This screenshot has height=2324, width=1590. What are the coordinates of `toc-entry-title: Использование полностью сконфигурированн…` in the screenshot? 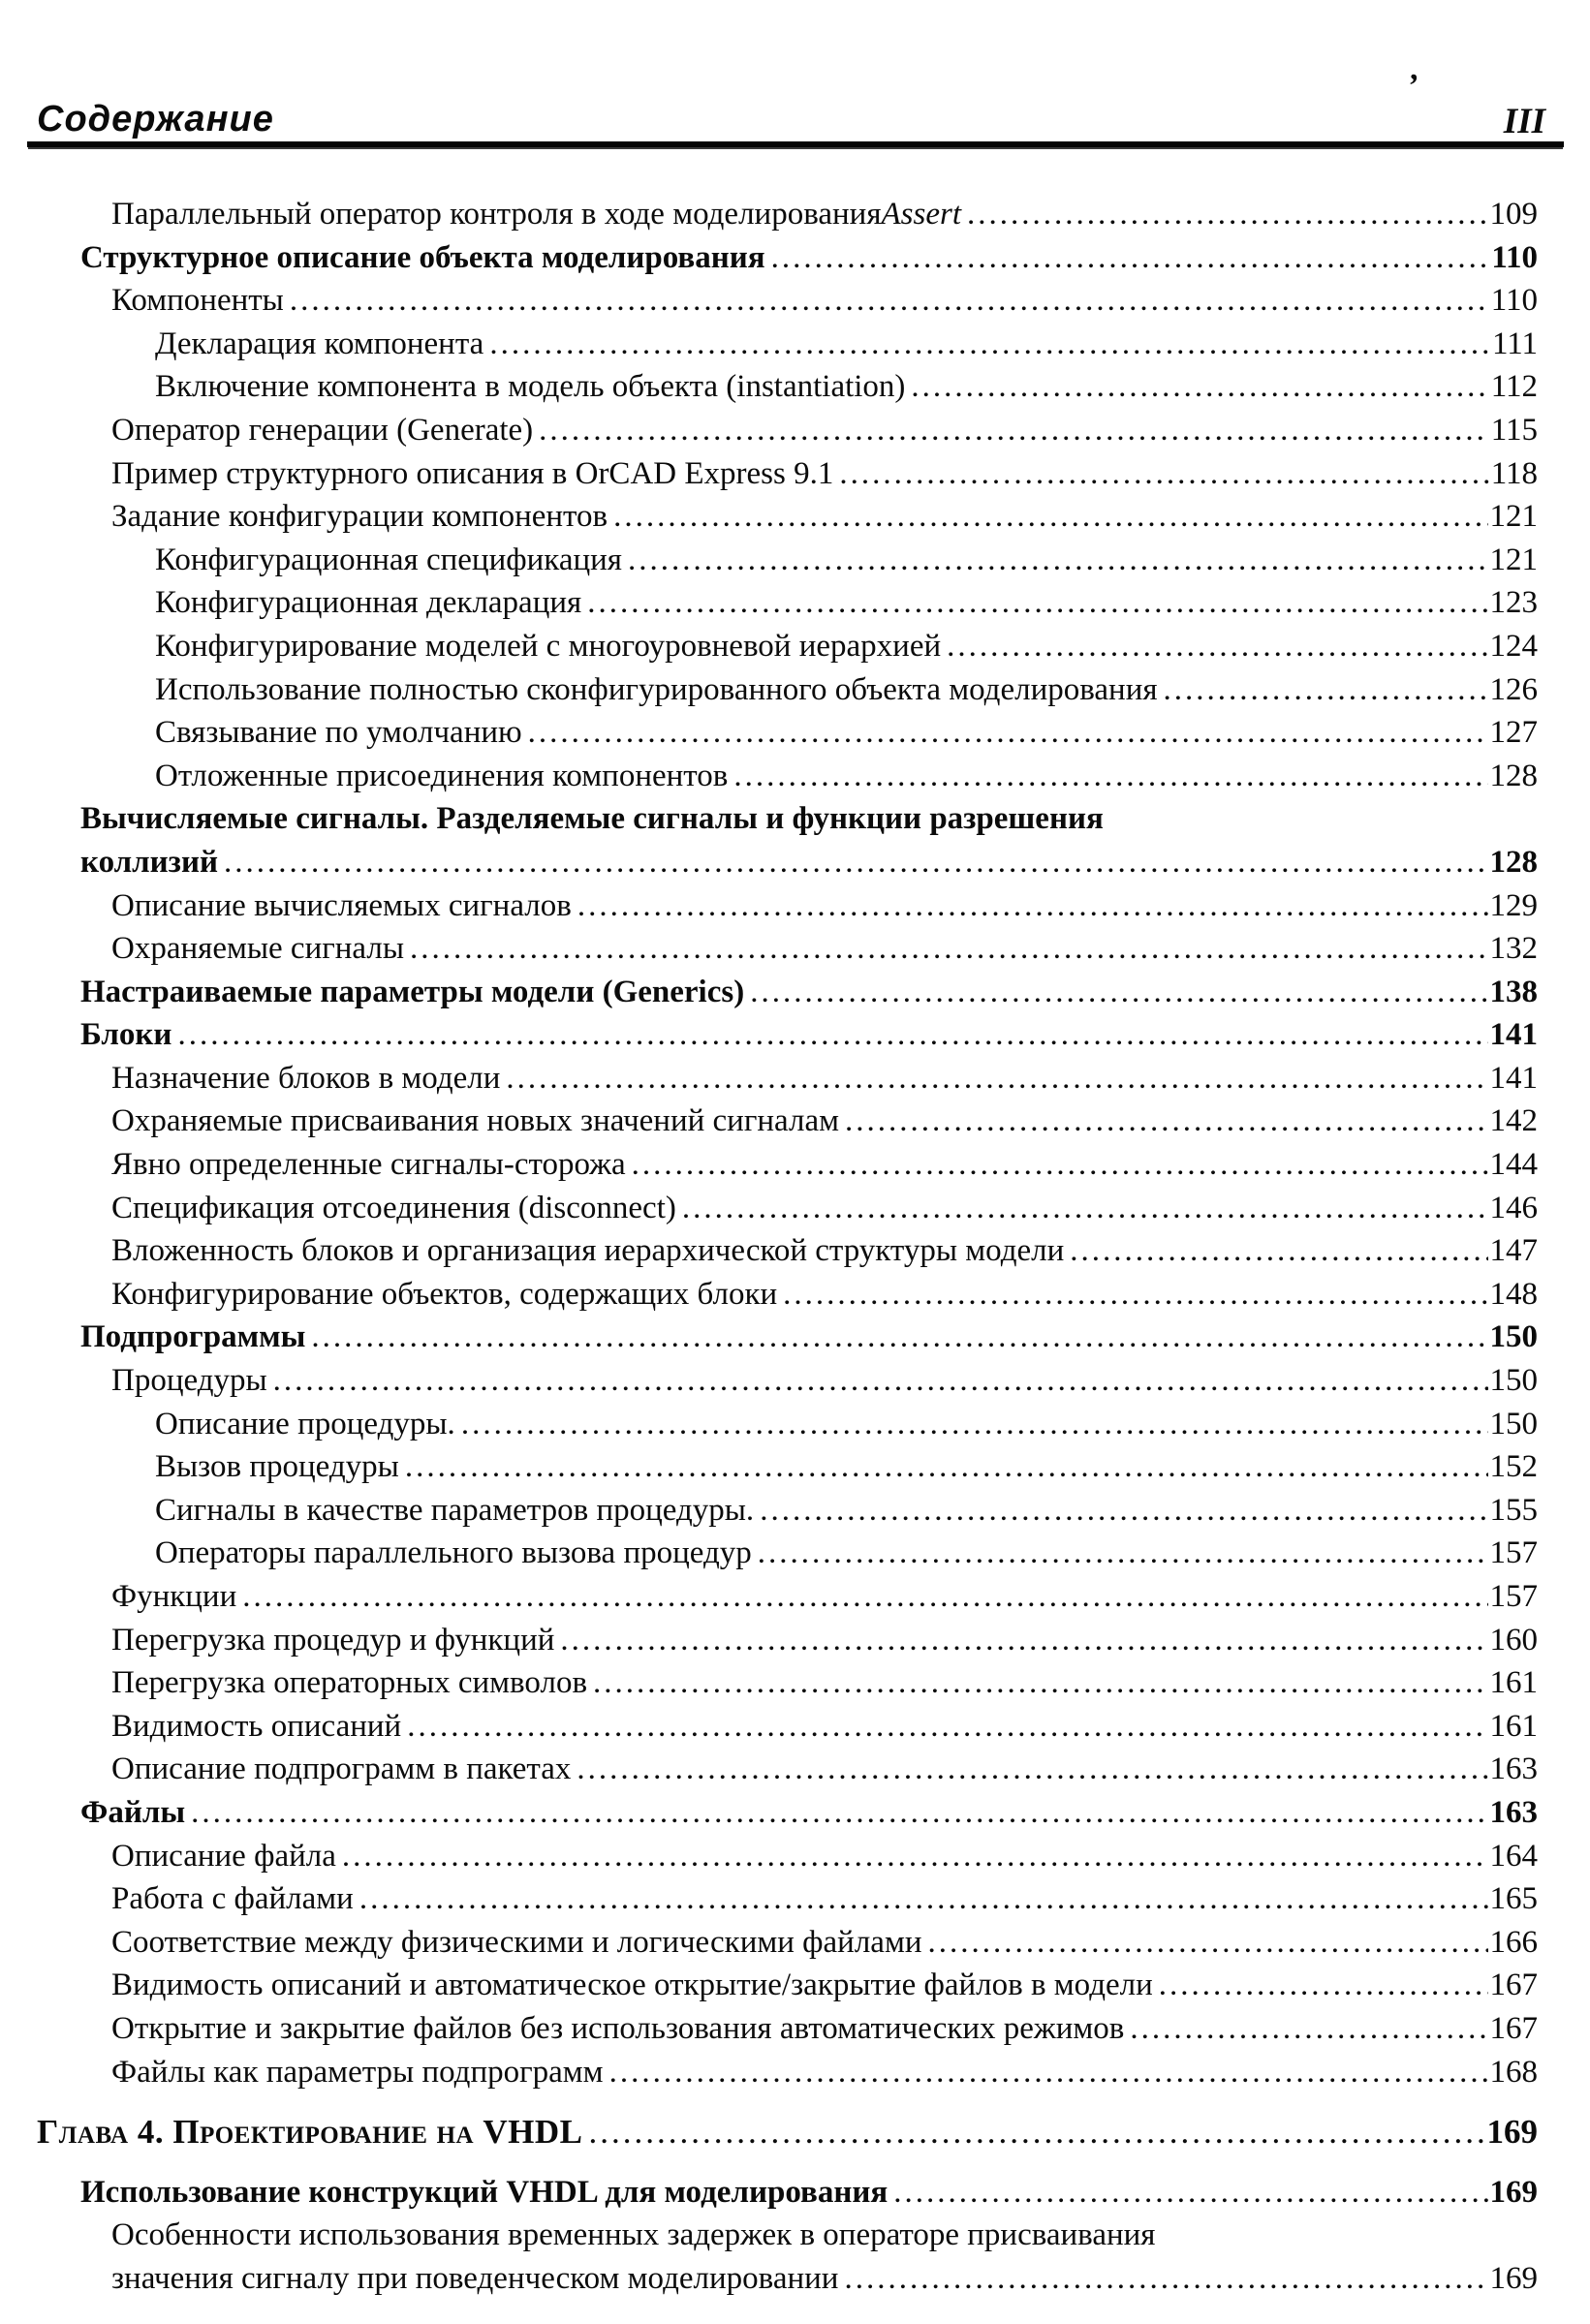 It's located at (657, 689).